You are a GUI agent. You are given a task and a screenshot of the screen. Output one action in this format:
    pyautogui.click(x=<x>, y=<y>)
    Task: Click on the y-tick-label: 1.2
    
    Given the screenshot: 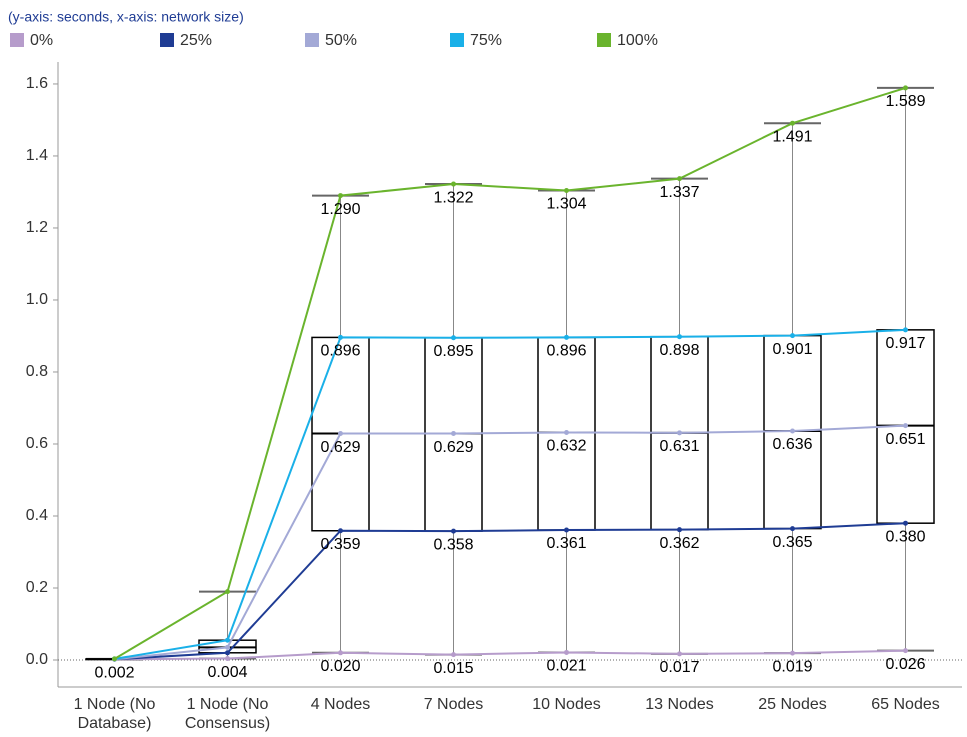 What is the action you would take?
    pyautogui.click(x=37, y=227)
    